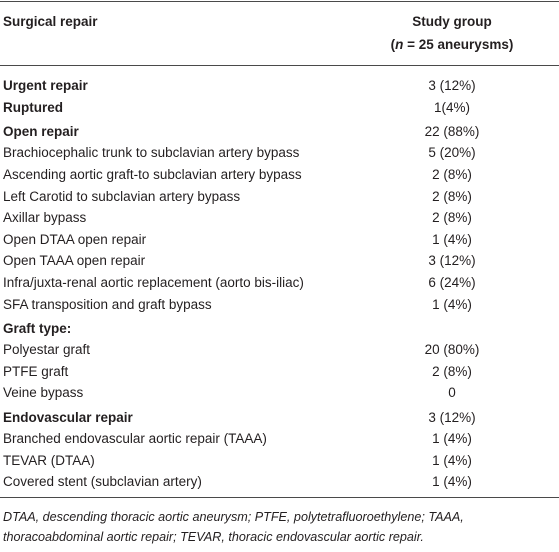 This screenshot has height=552, width=559. Describe the element at coordinates (122, 196) in the screenshot. I see `row-label: Left Carotid to subclavian artery bypass` at that location.